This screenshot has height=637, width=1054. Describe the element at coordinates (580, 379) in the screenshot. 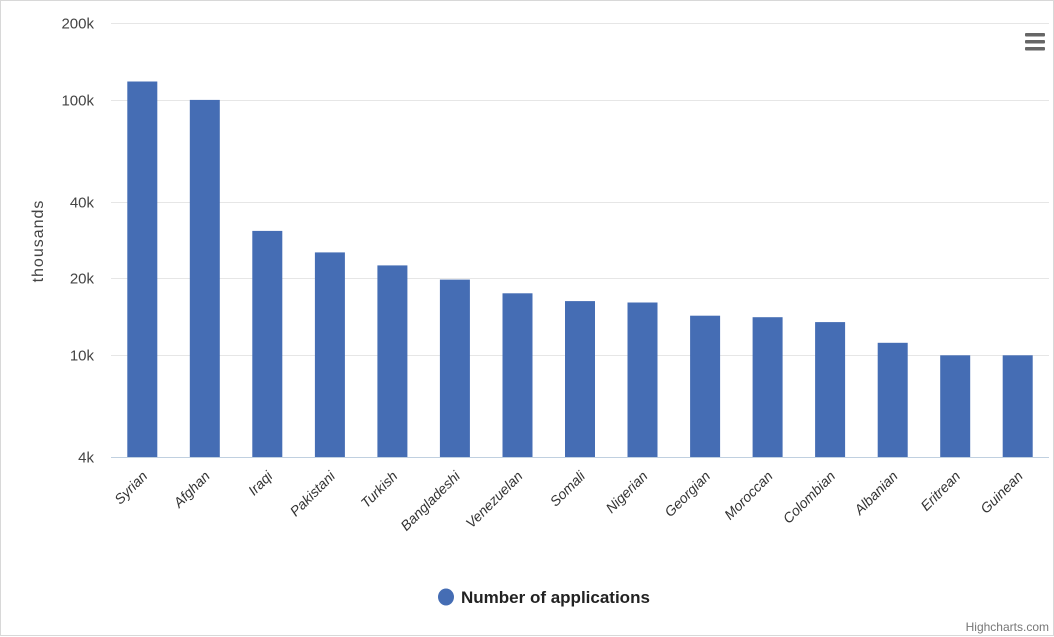

I see `bar-somali` at that location.